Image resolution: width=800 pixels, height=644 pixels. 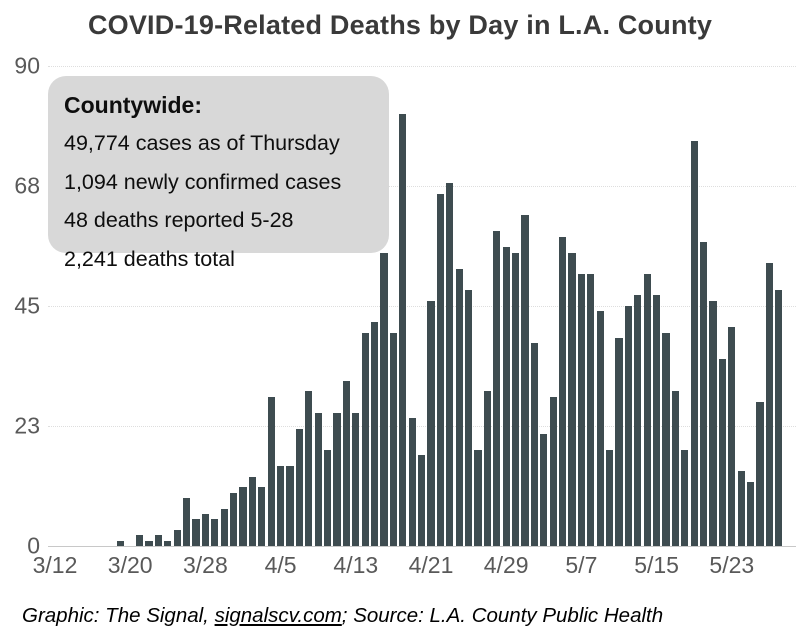 What do you see at coordinates (506, 396) in the screenshot?
I see `bar-4/29` at bounding box center [506, 396].